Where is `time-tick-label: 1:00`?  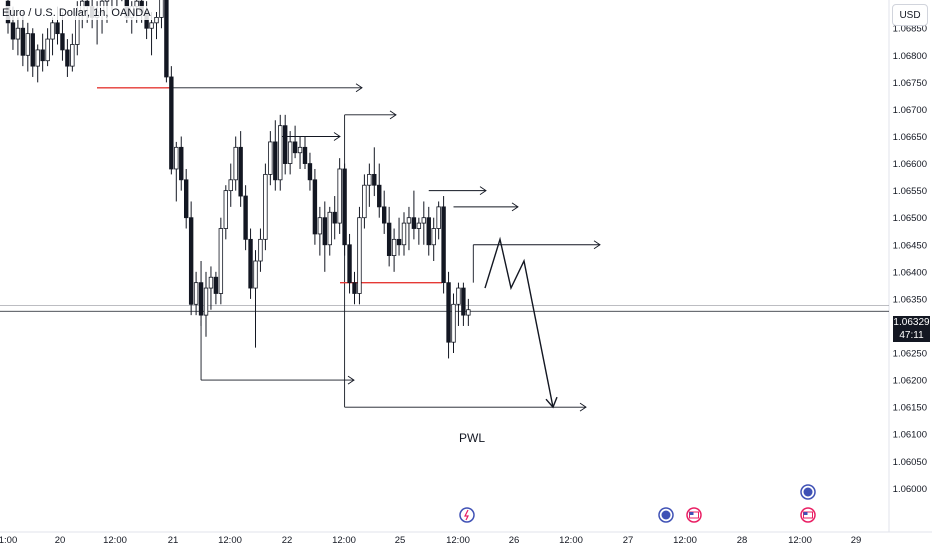 time-tick-label: 1:00 is located at coordinates (8, 540).